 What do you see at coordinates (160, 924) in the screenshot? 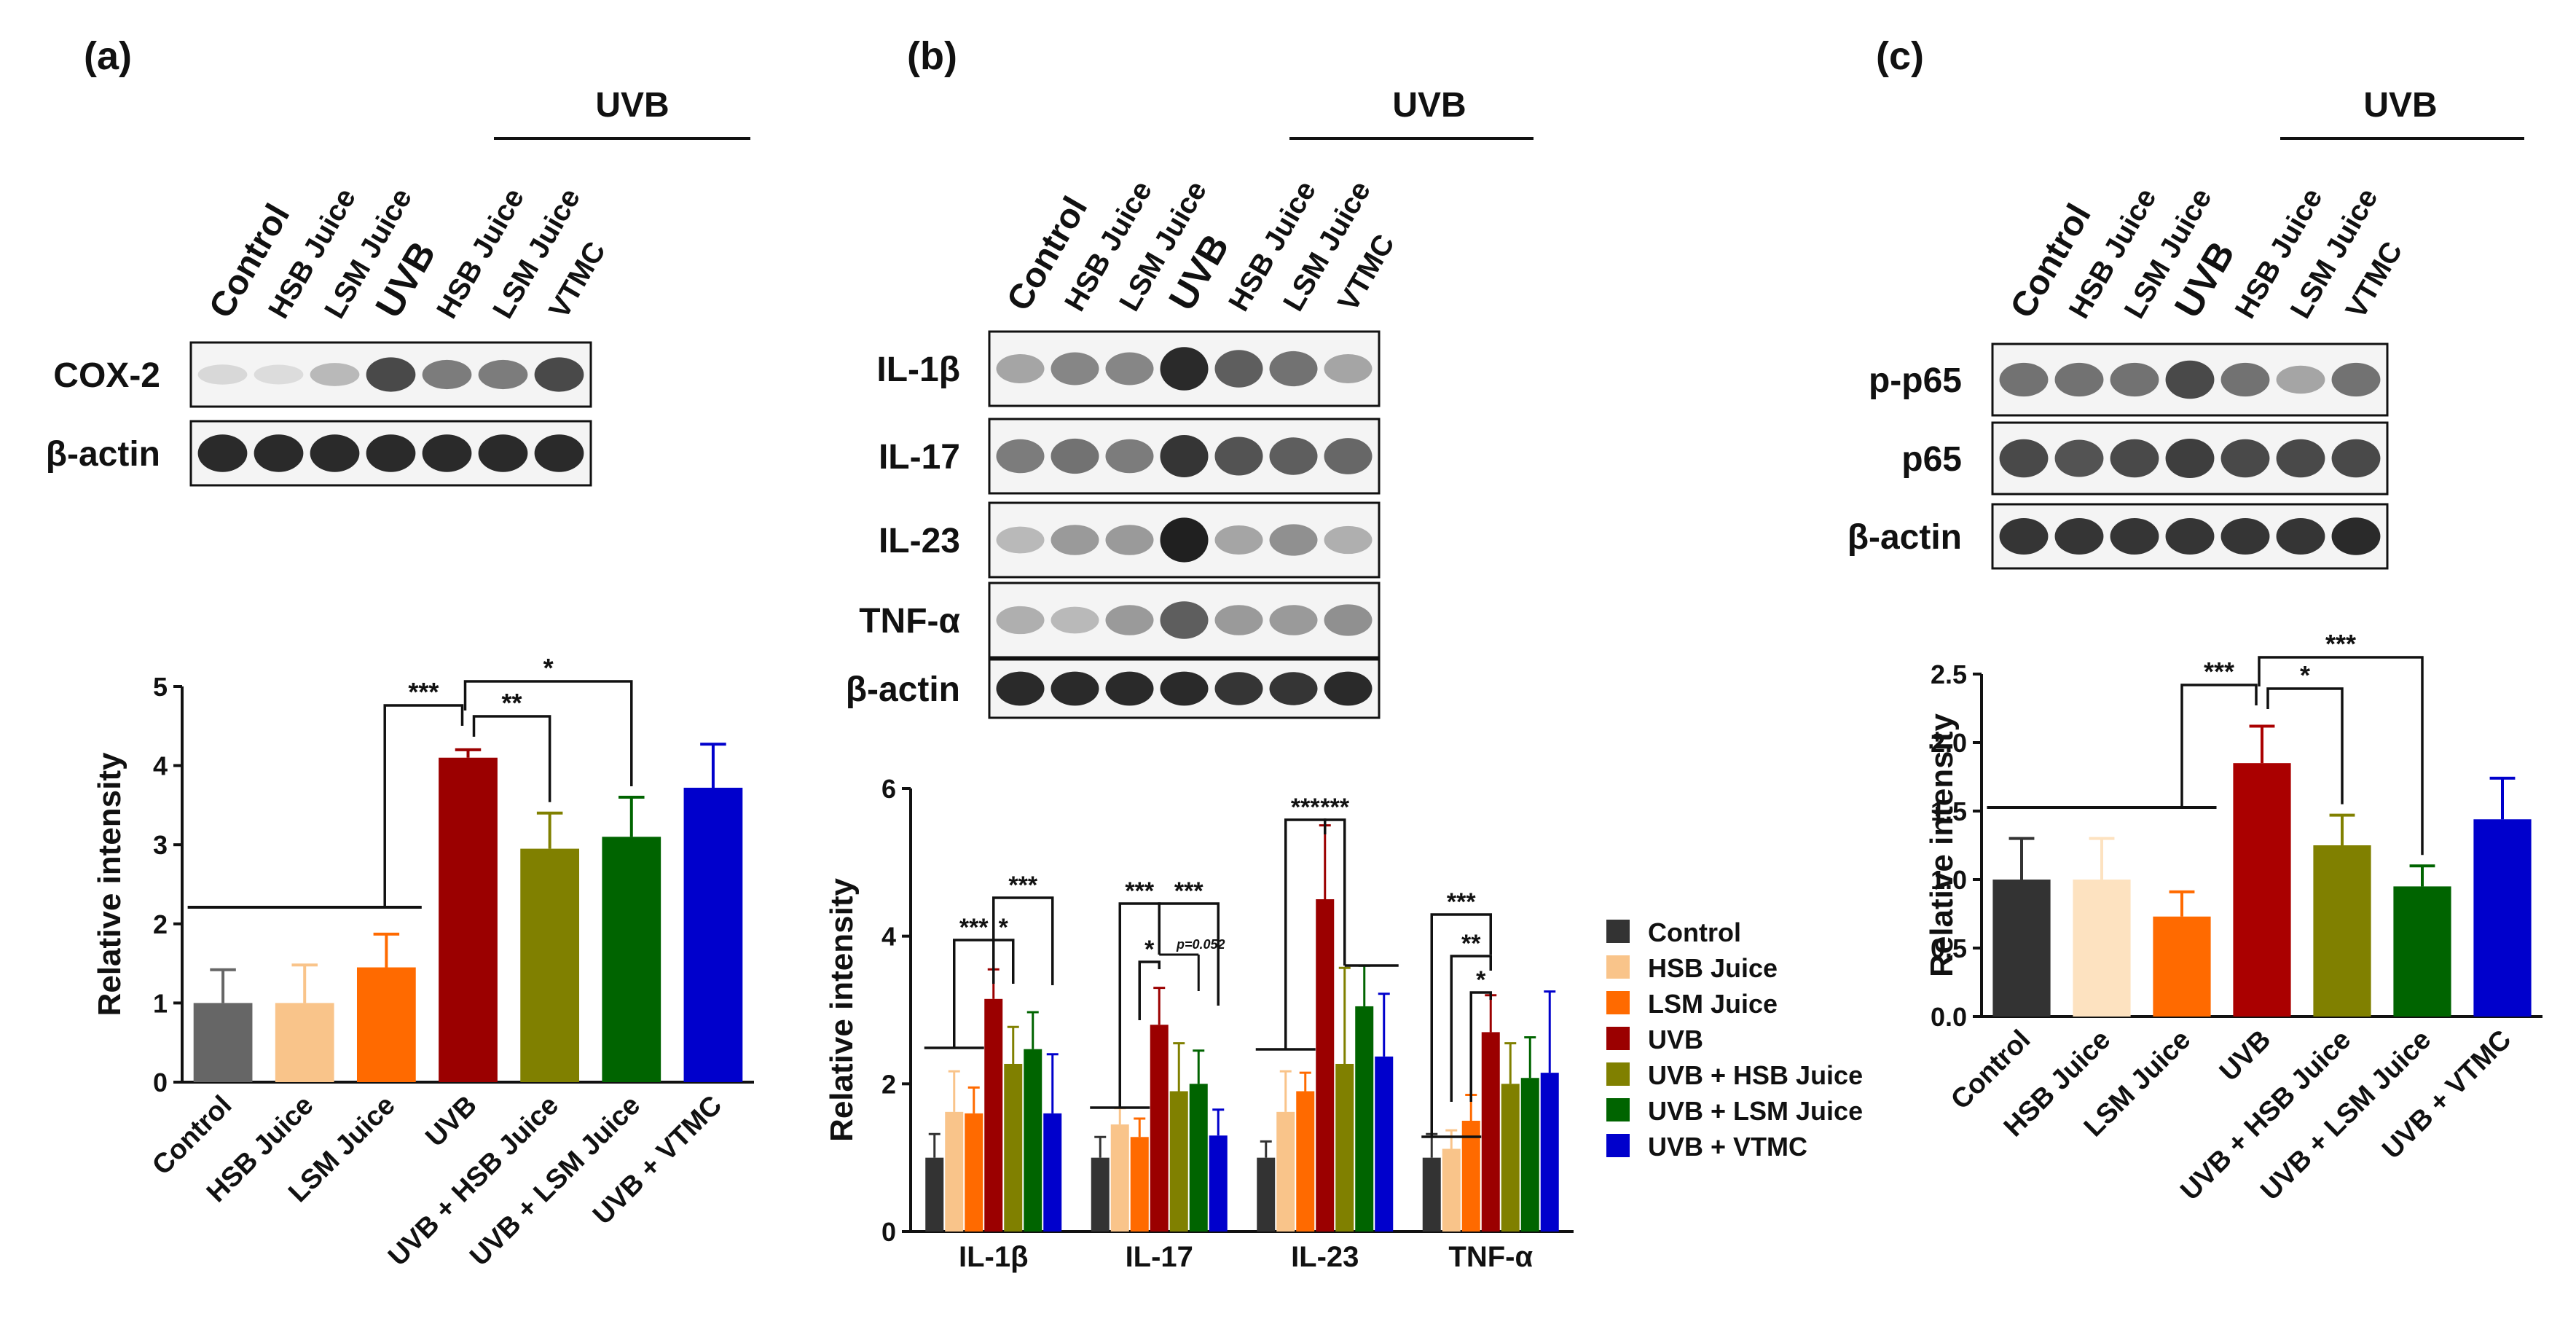
I see `y-tick-label: 2` at bounding box center [160, 924].